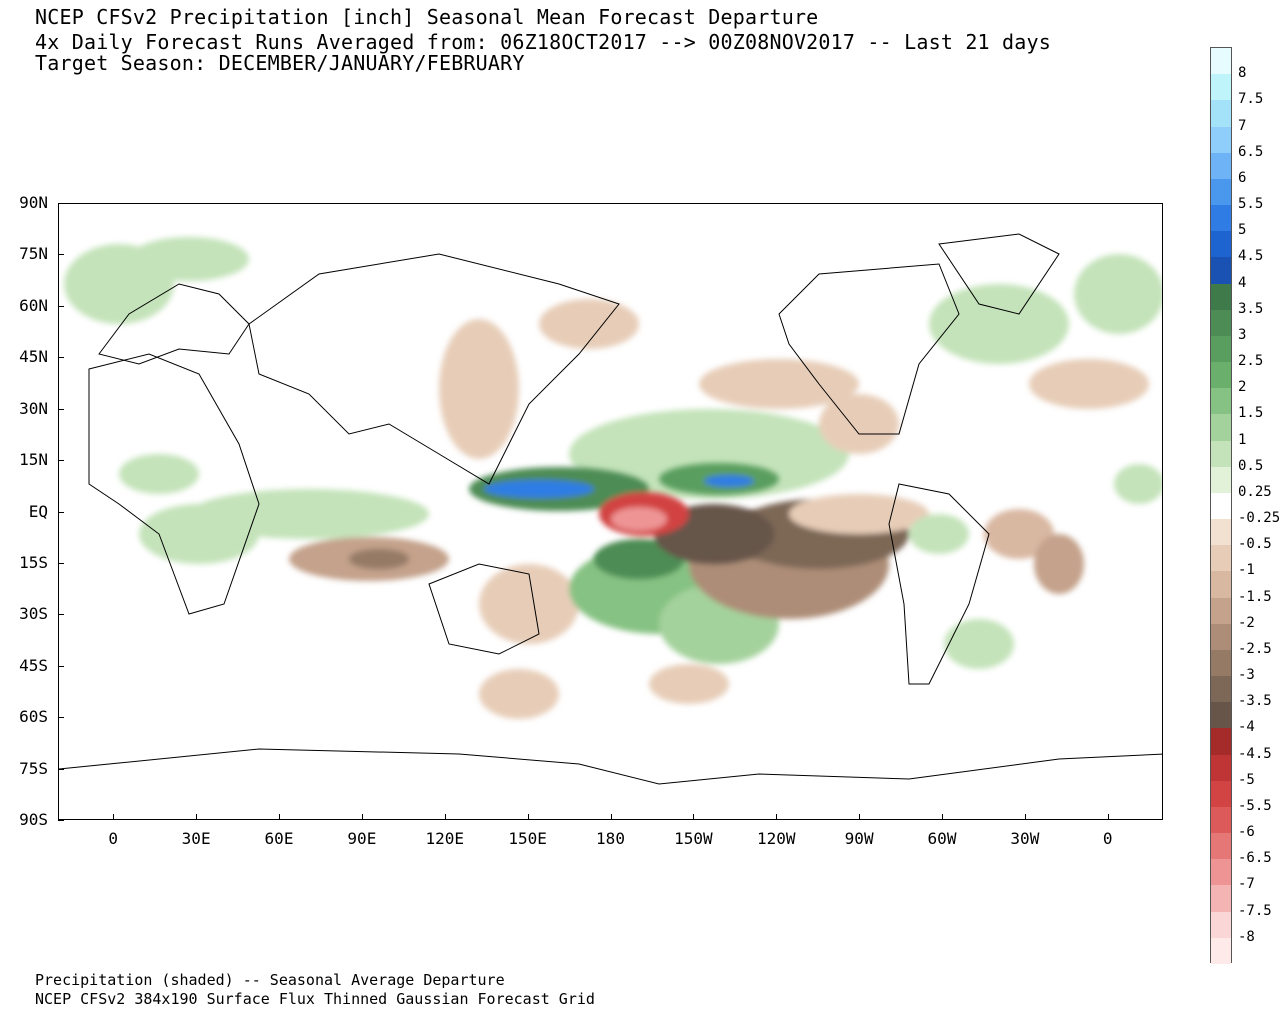  I want to click on lon-label: 150W, so click(693, 838).